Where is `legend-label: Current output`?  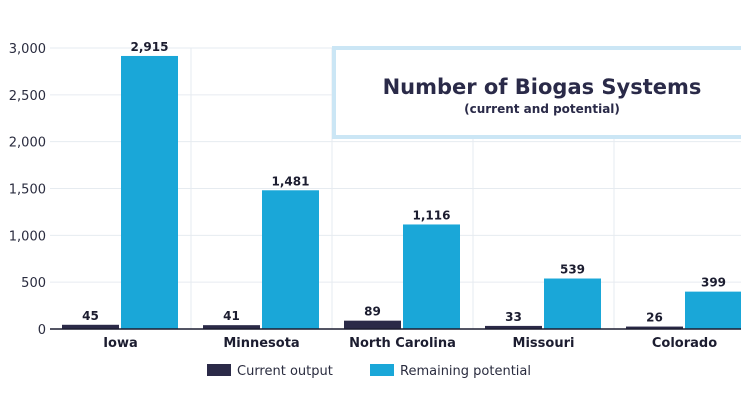
legend-label: Current output is located at coordinates (285, 371).